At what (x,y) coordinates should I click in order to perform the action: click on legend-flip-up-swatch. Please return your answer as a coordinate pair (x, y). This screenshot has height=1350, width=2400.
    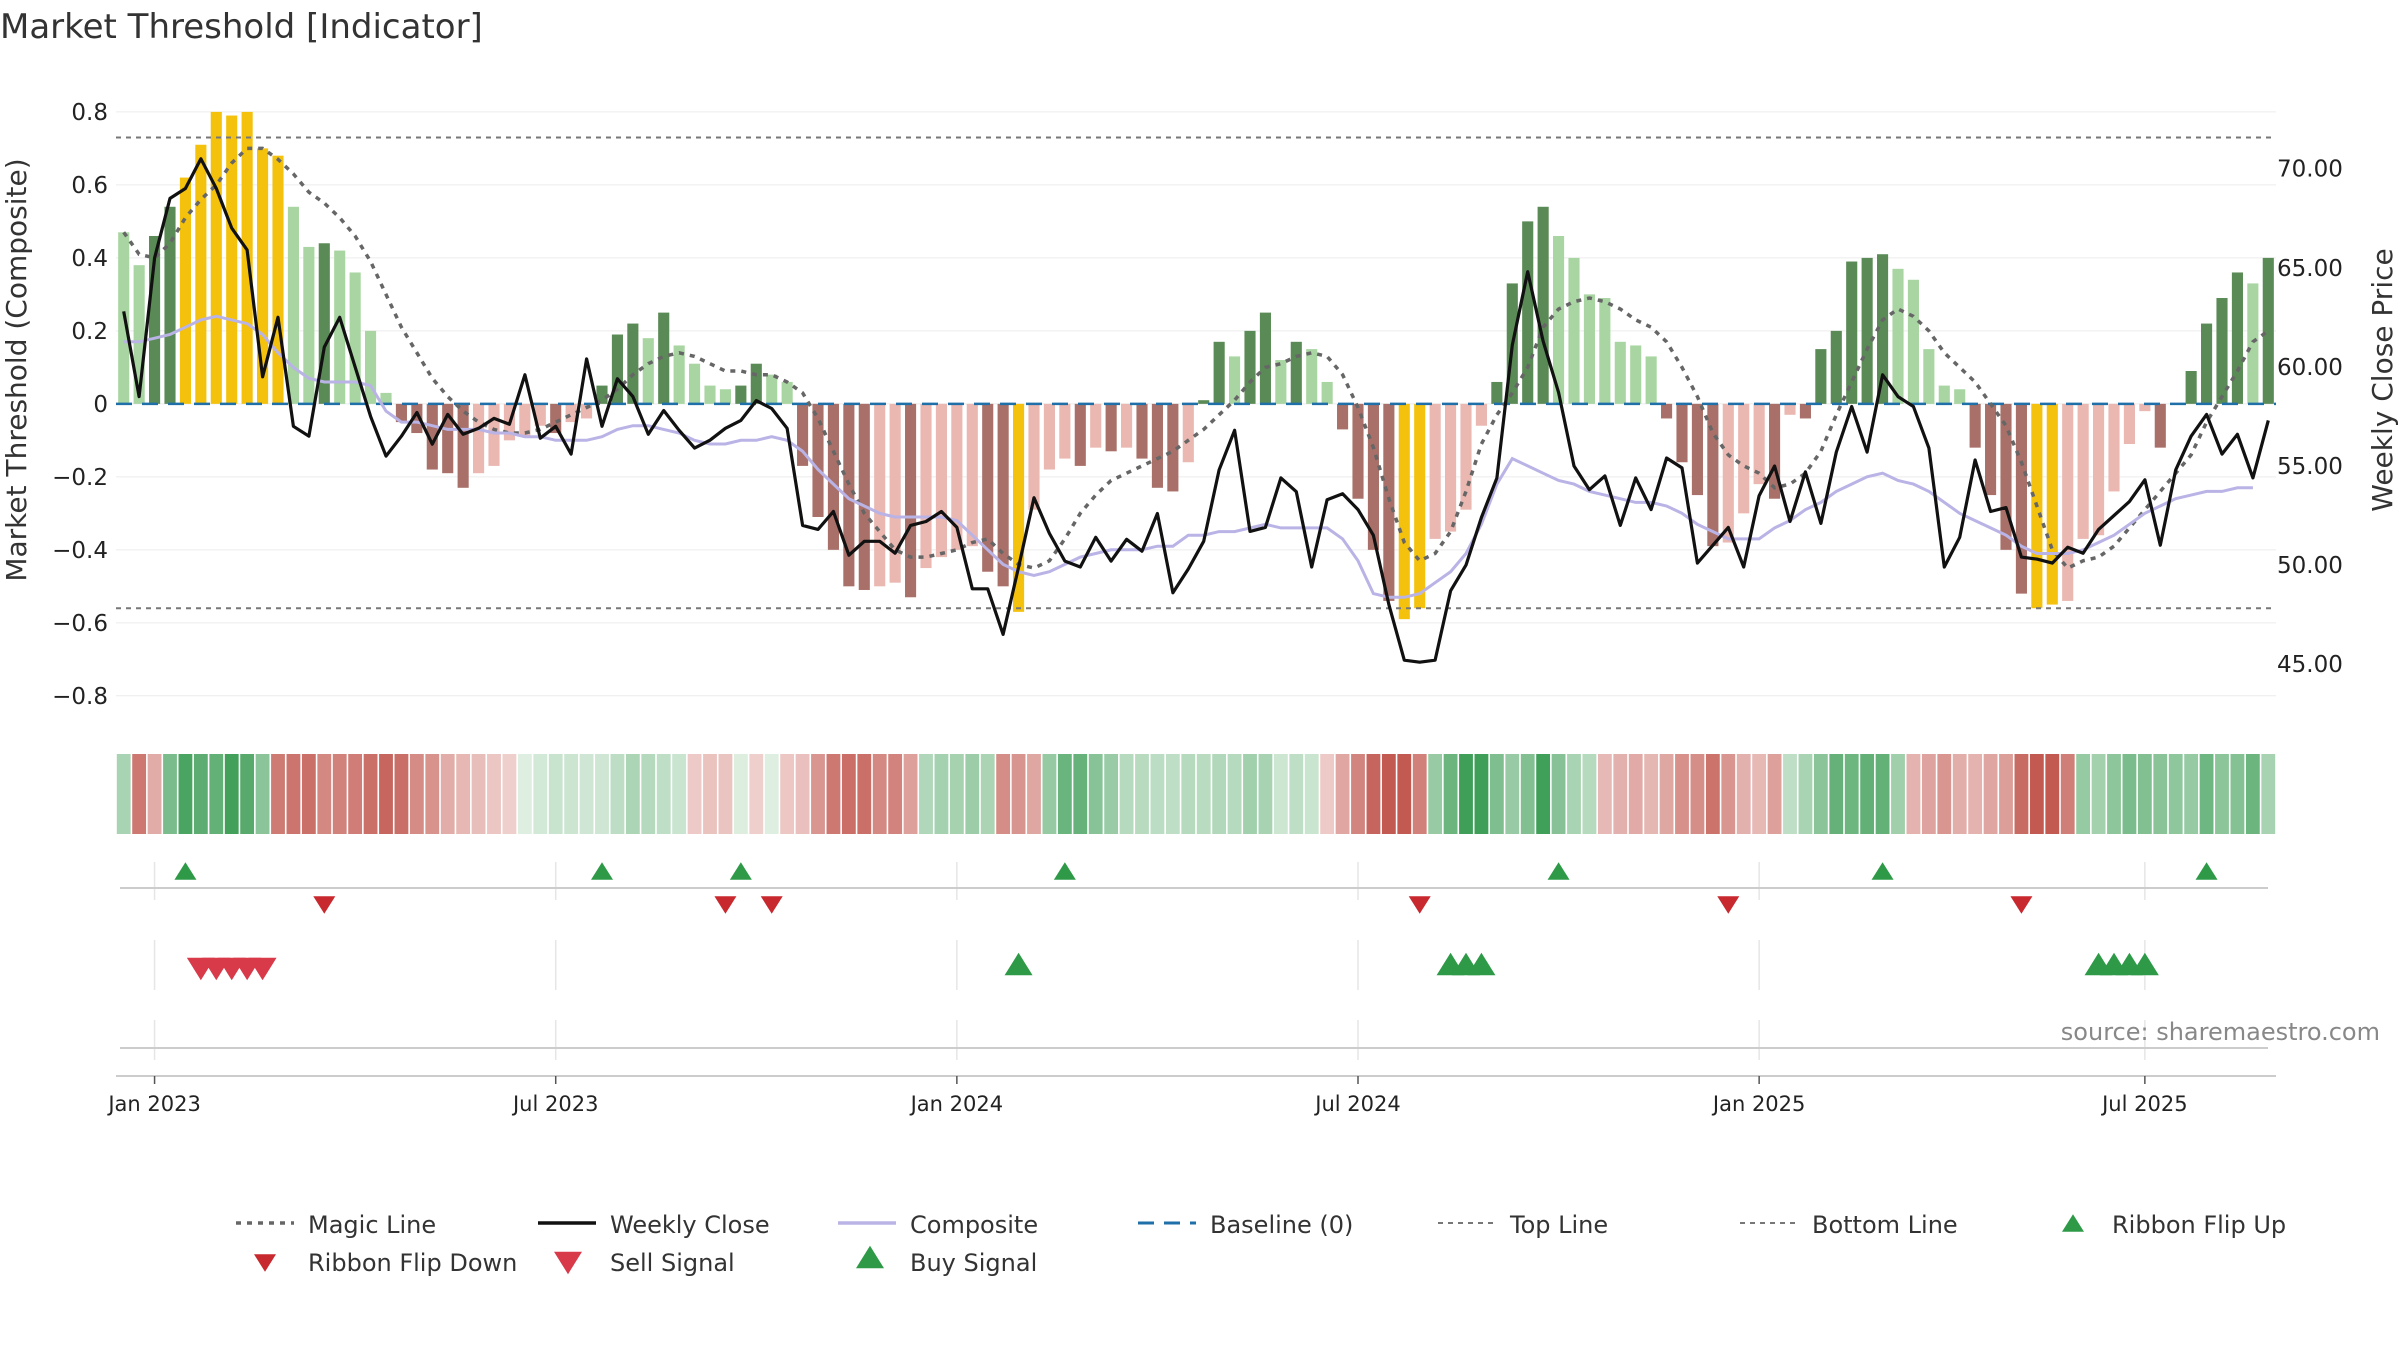
    Looking at the image, I should click on (2073, 1223).